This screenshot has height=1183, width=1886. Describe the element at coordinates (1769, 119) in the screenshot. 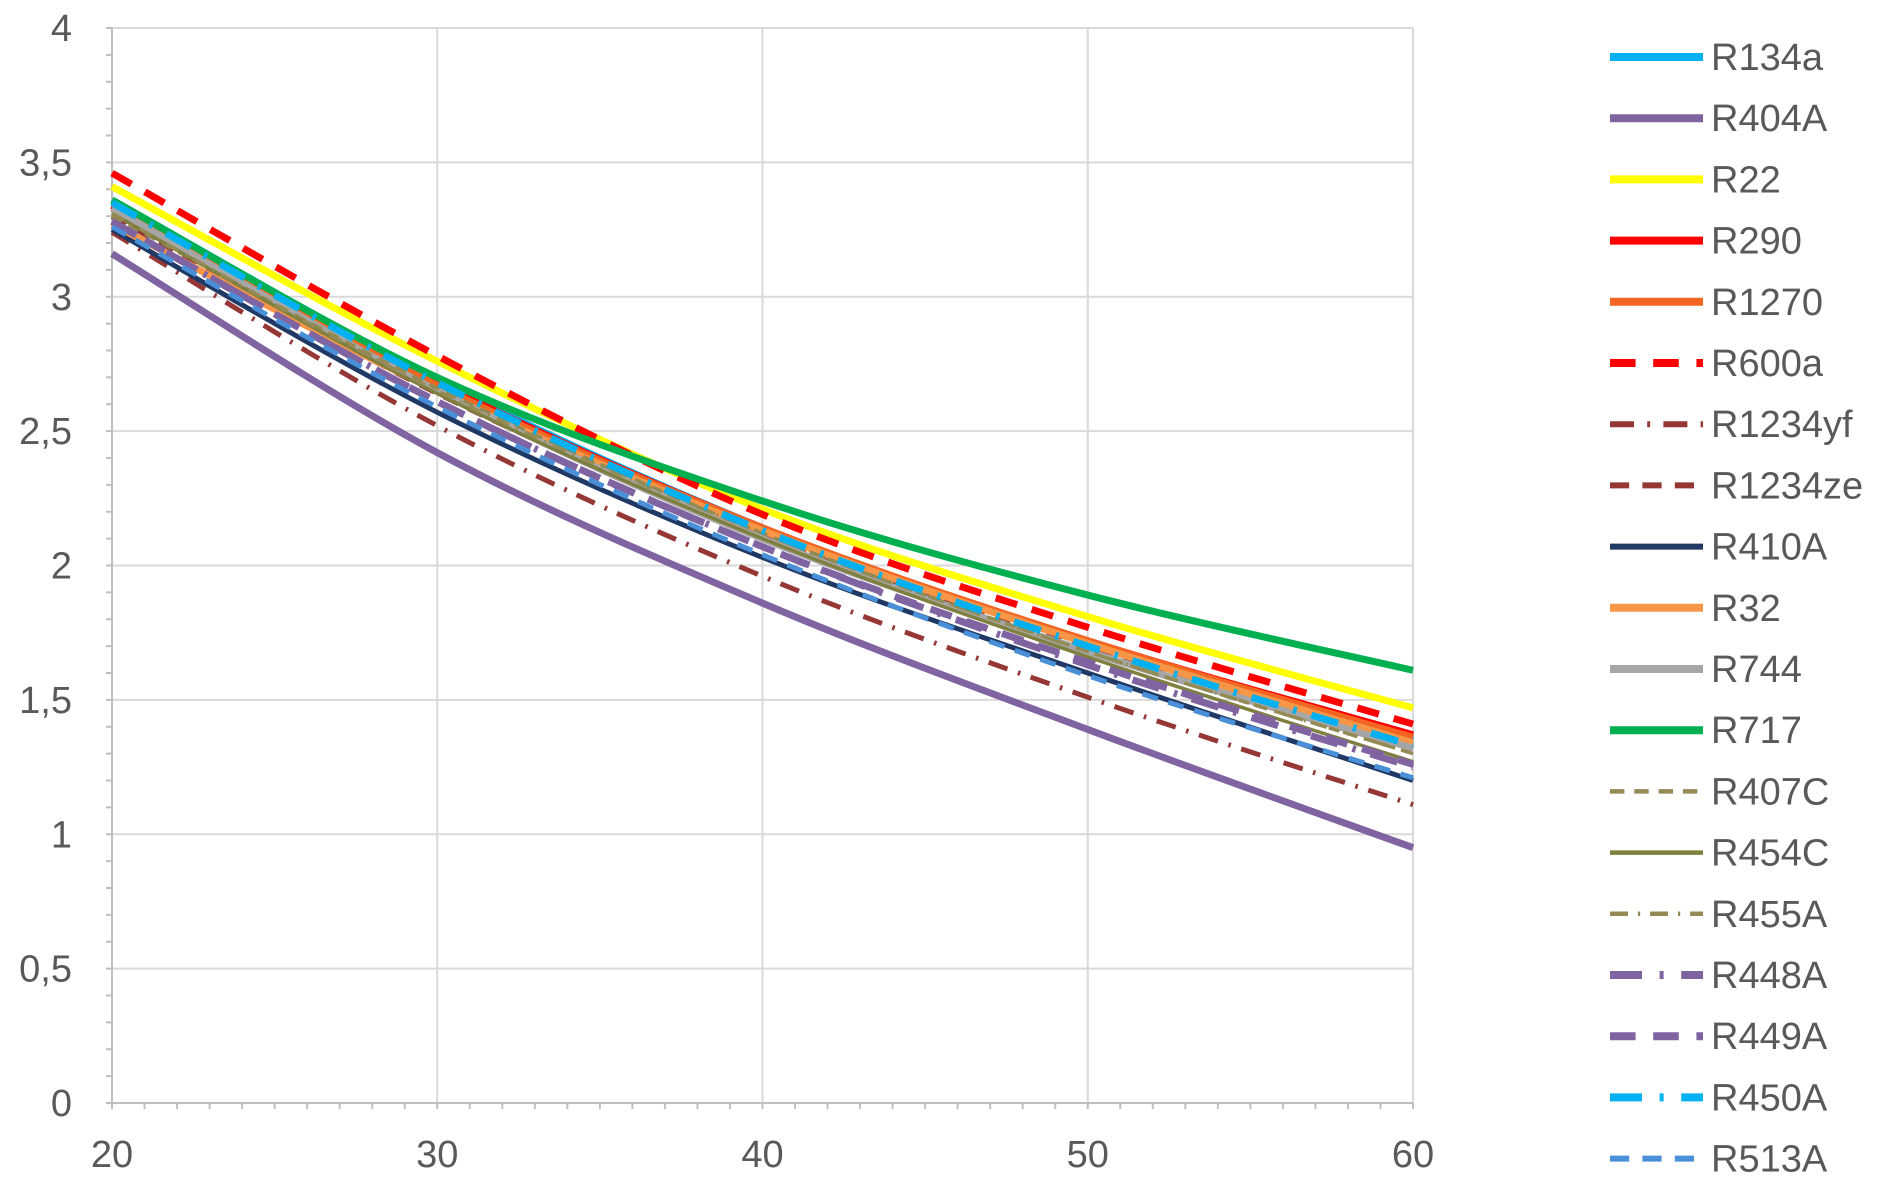

I see `legend-label-r404a: R404A` at that location.